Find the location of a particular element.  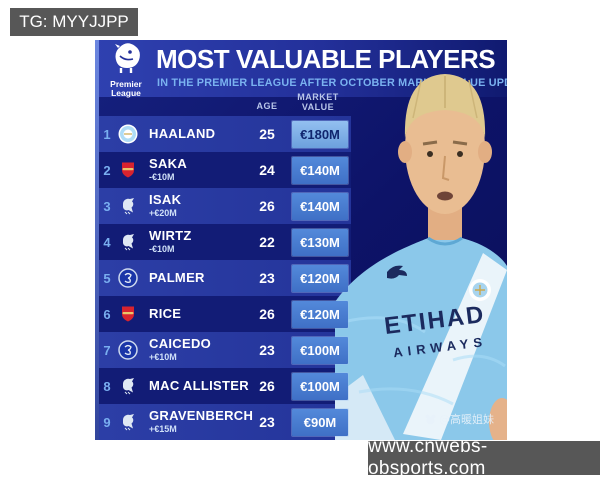

player-name: RICE is located at coordinates (165, 313).